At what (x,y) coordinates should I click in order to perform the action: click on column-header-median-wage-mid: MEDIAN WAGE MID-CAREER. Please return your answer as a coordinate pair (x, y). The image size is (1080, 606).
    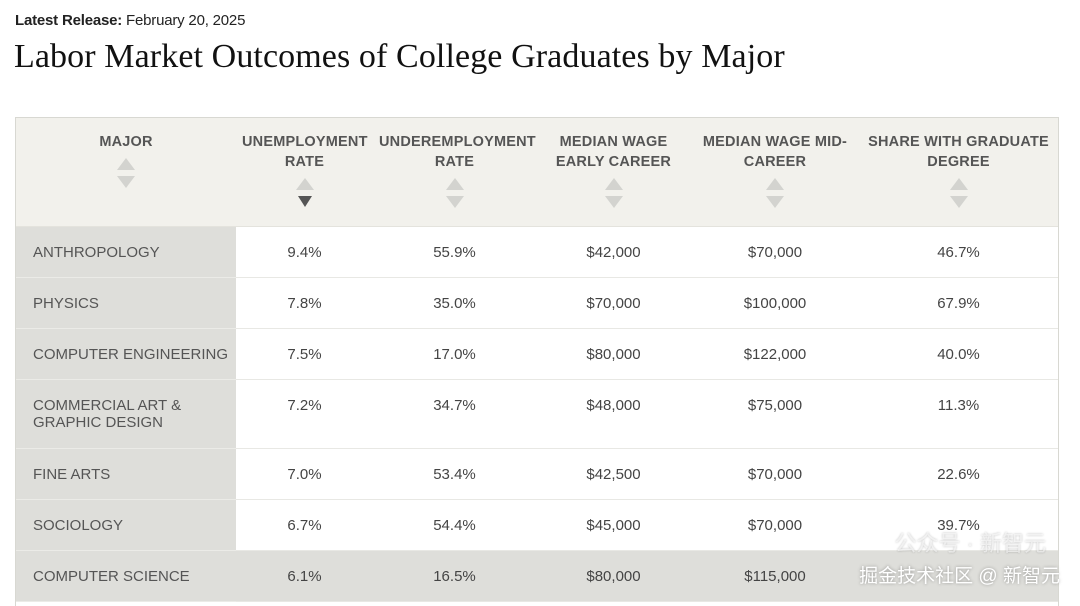
    Looking at the image, I should click on (775, 172).